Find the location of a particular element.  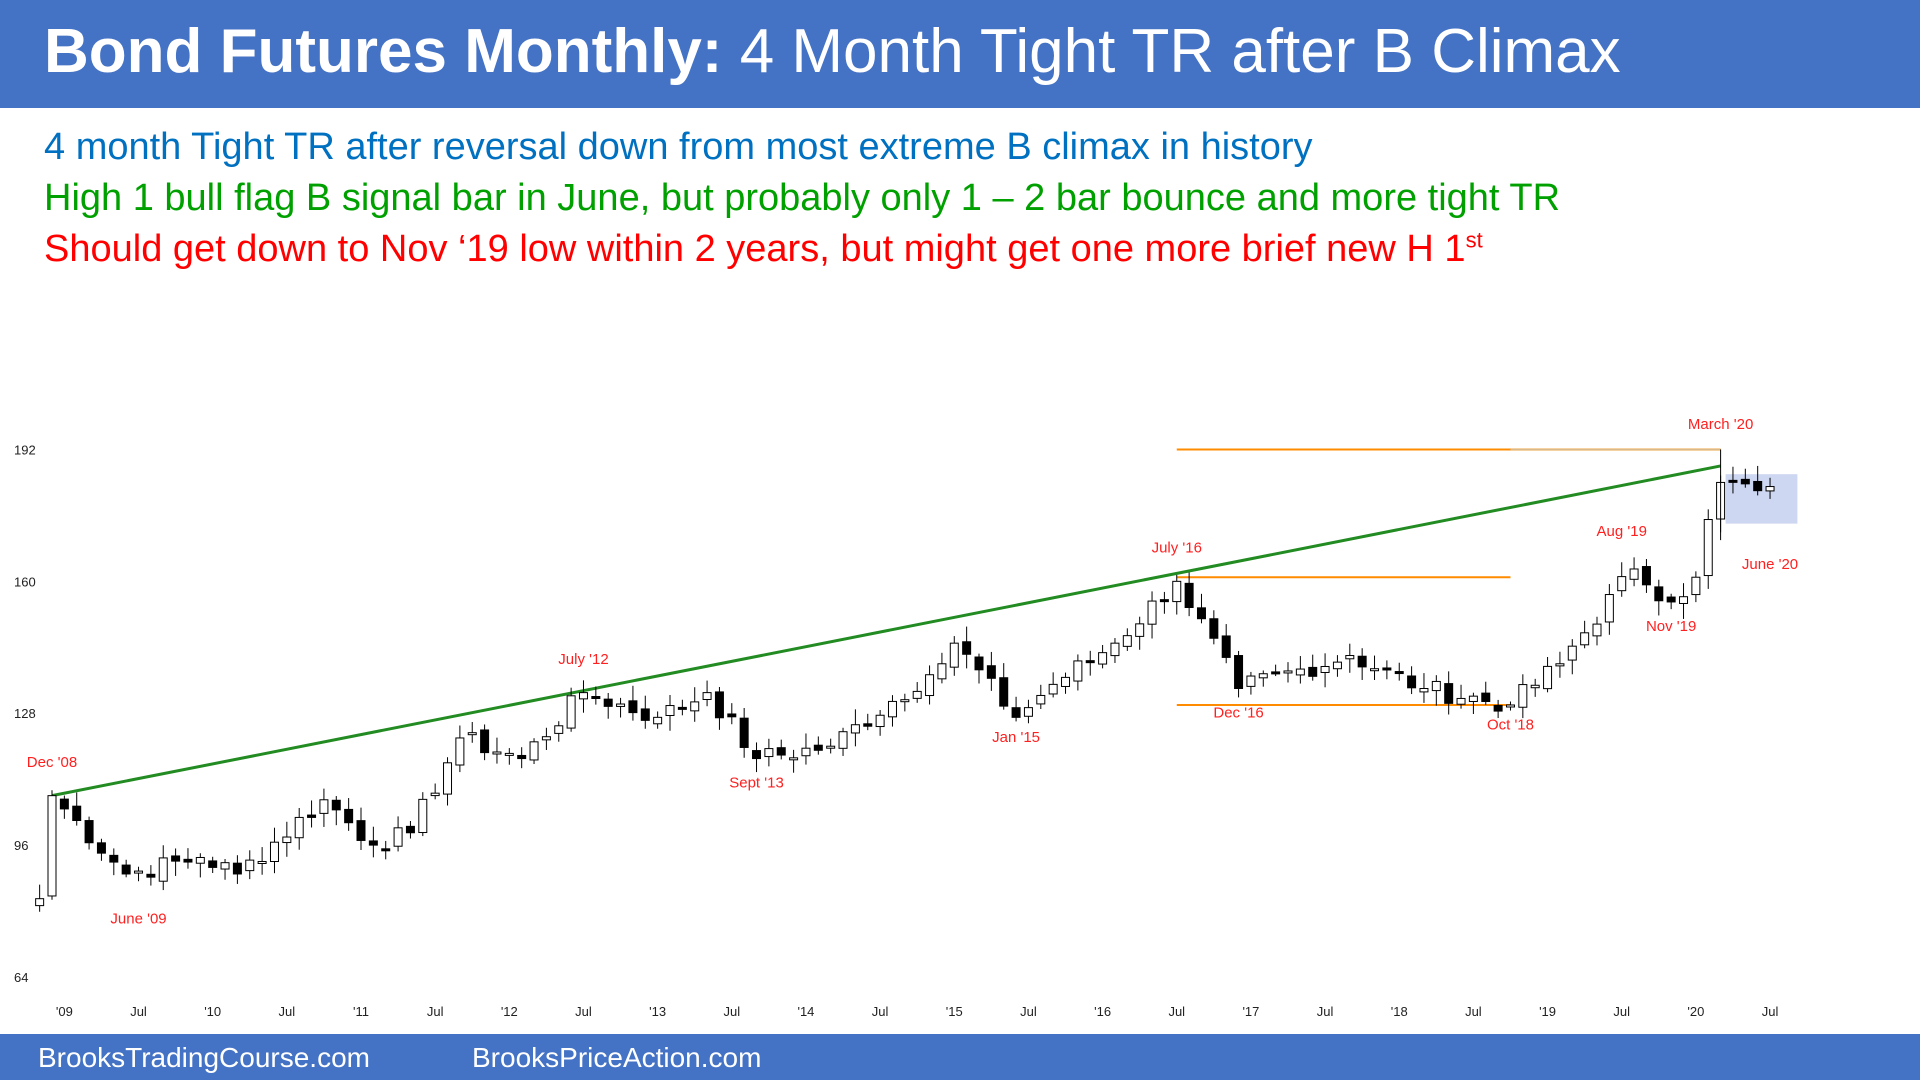

x-tick-label: '20 is located at coordinates (1695, 1011).